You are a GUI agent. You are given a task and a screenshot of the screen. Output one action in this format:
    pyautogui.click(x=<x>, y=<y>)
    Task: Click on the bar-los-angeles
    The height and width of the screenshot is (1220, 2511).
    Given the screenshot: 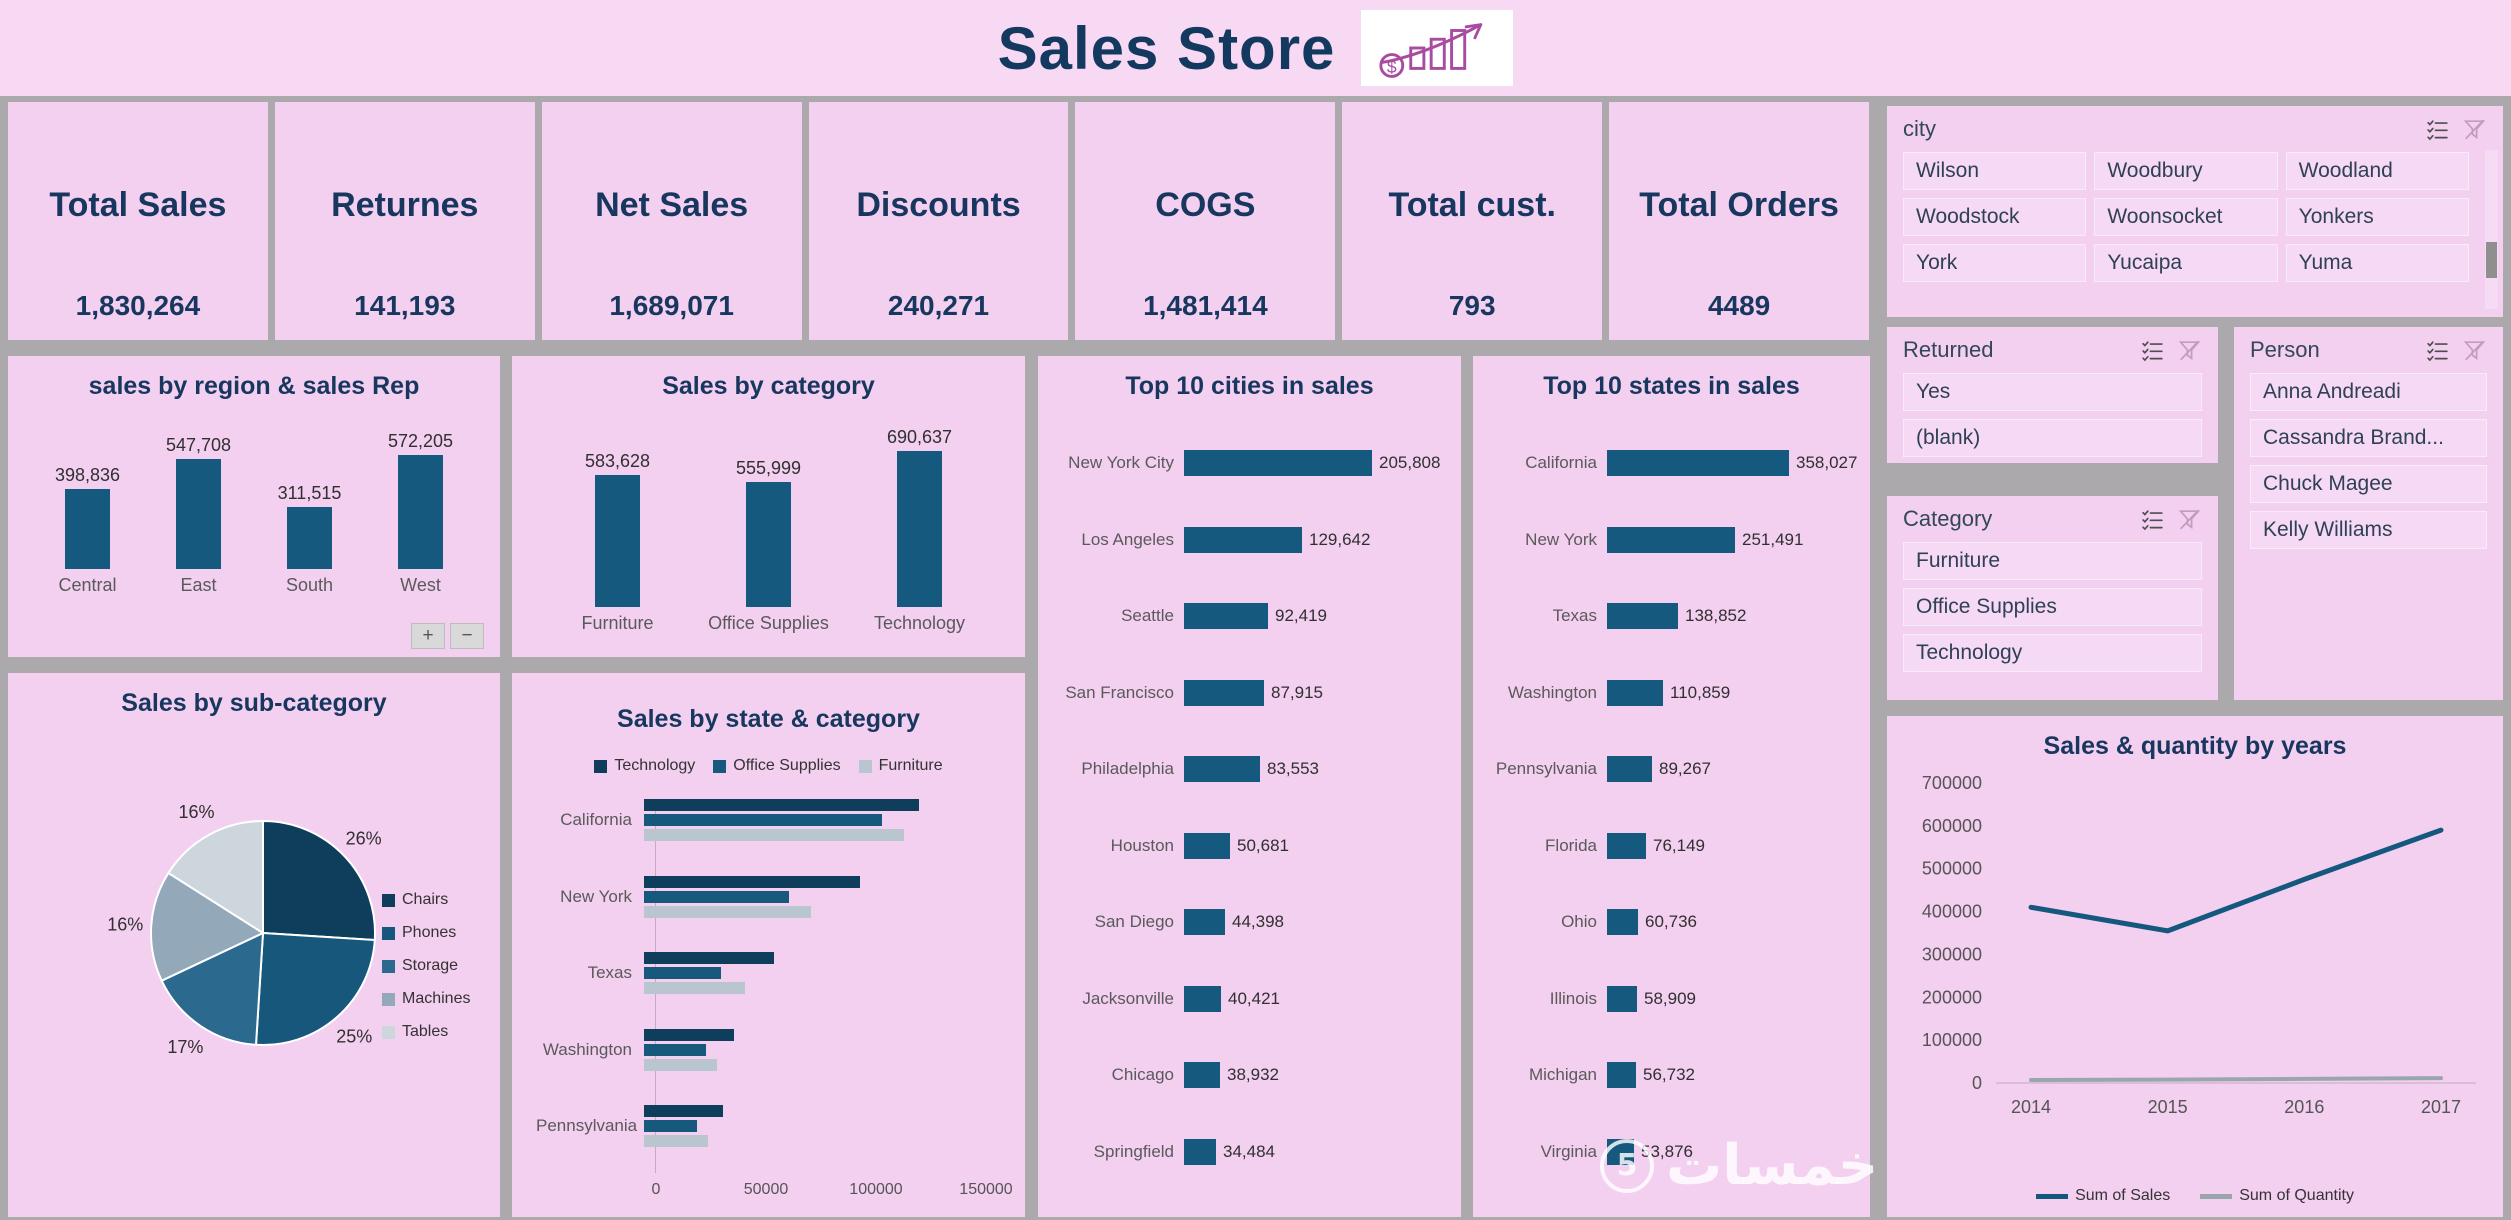 What is the action you would take?
    pyautogui.click(x=1243, y=539)
    